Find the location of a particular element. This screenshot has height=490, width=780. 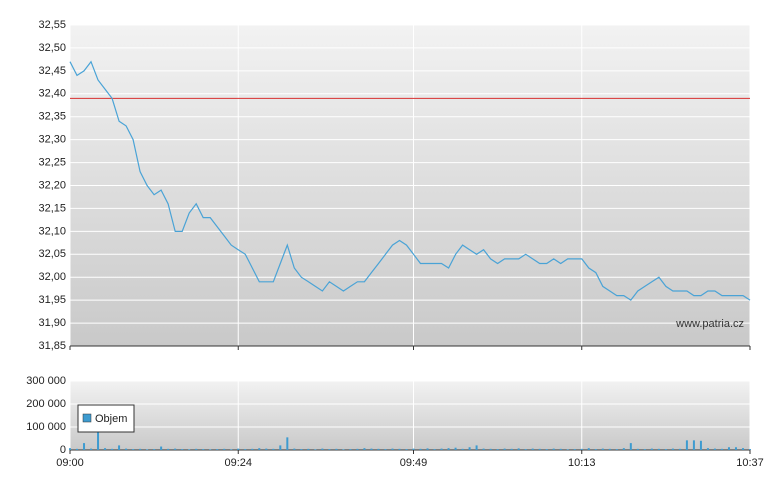

legend-swatch is located at coordinates (87, 418).